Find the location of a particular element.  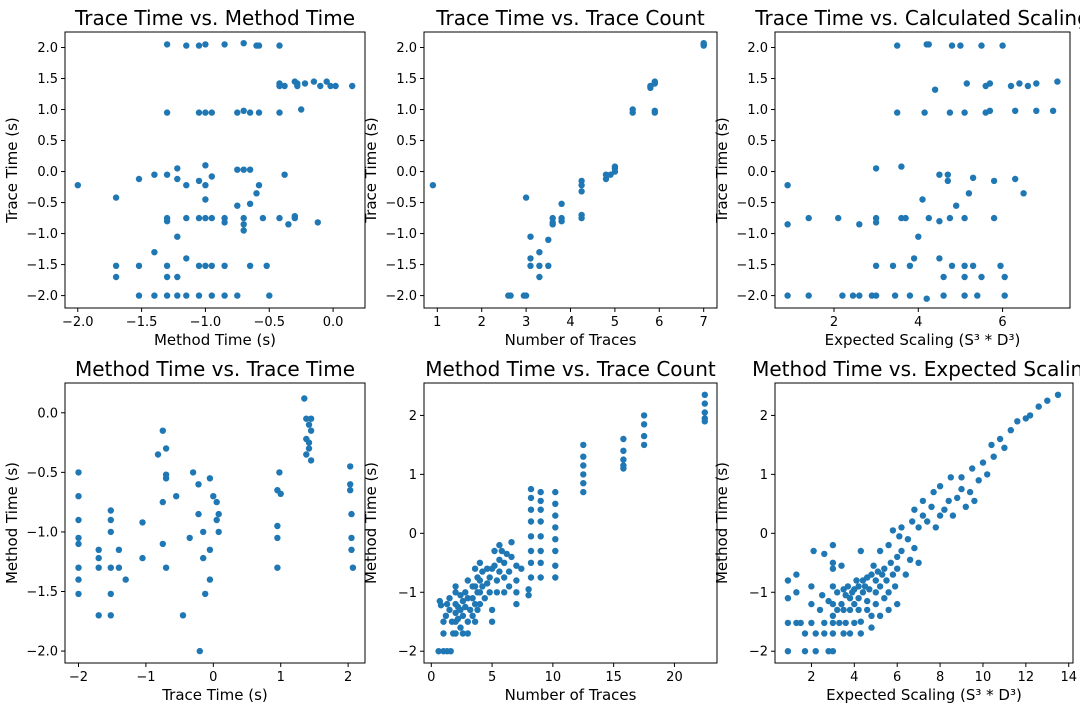

x-tick-label: −1 is located at coordinates (145, 677).